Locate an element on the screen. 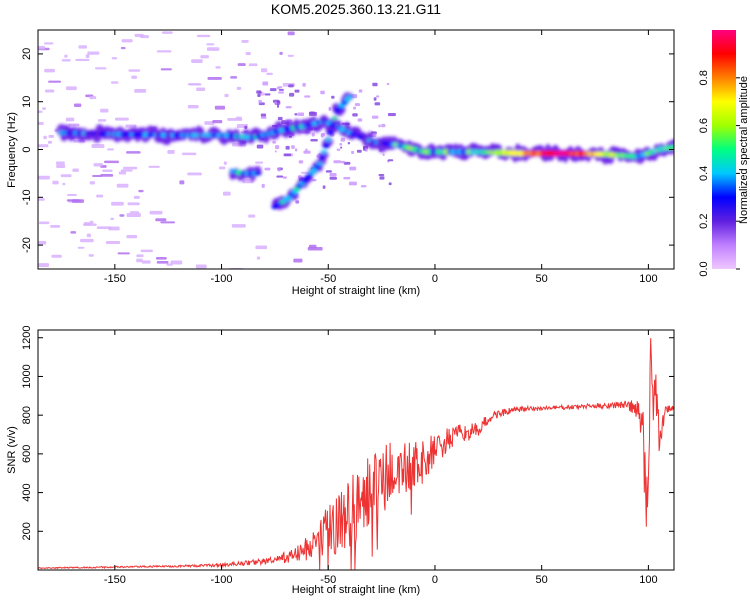 This screenshot has width=750, height=600. spectrogram-y-axis-label: Frequency (Hz) is located at coordinates (12, 150).